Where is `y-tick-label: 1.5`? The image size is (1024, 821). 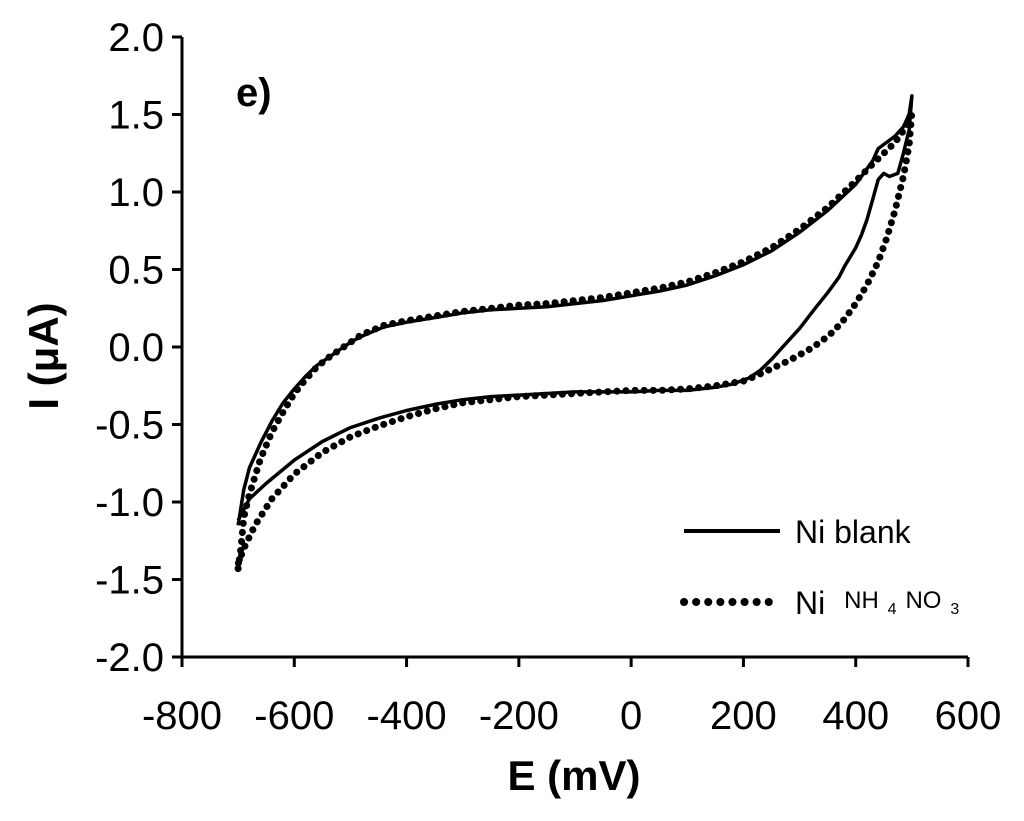
y-tick-label: 1.5 is located at coordinates (136, 116).